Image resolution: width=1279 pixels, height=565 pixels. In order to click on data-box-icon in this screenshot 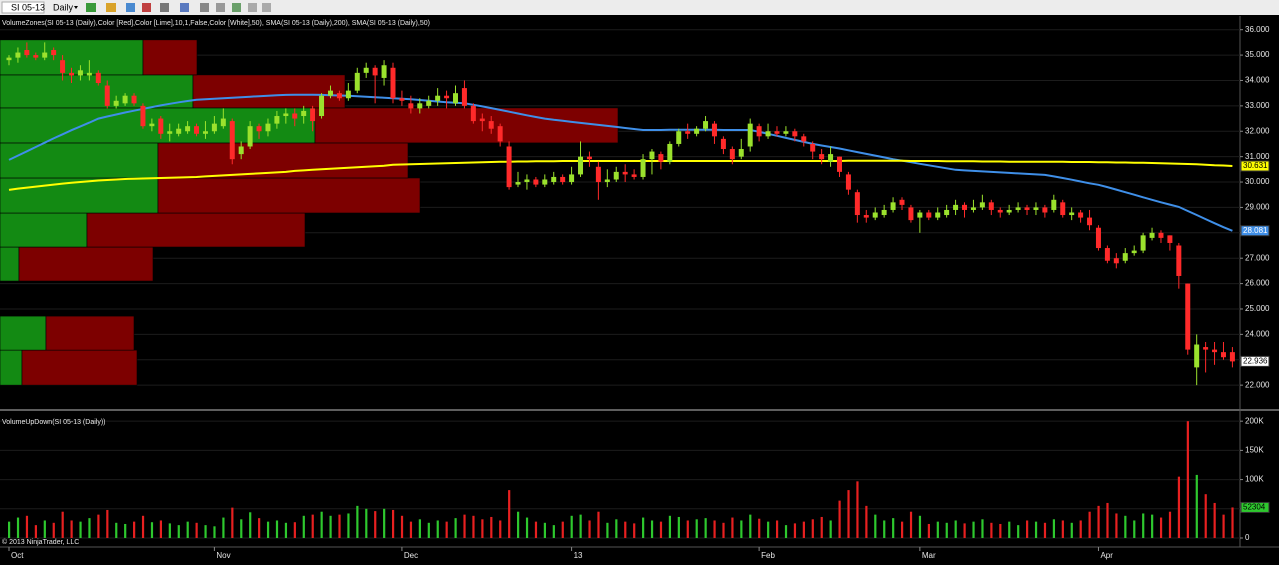, I will do `click(252, 7)`.